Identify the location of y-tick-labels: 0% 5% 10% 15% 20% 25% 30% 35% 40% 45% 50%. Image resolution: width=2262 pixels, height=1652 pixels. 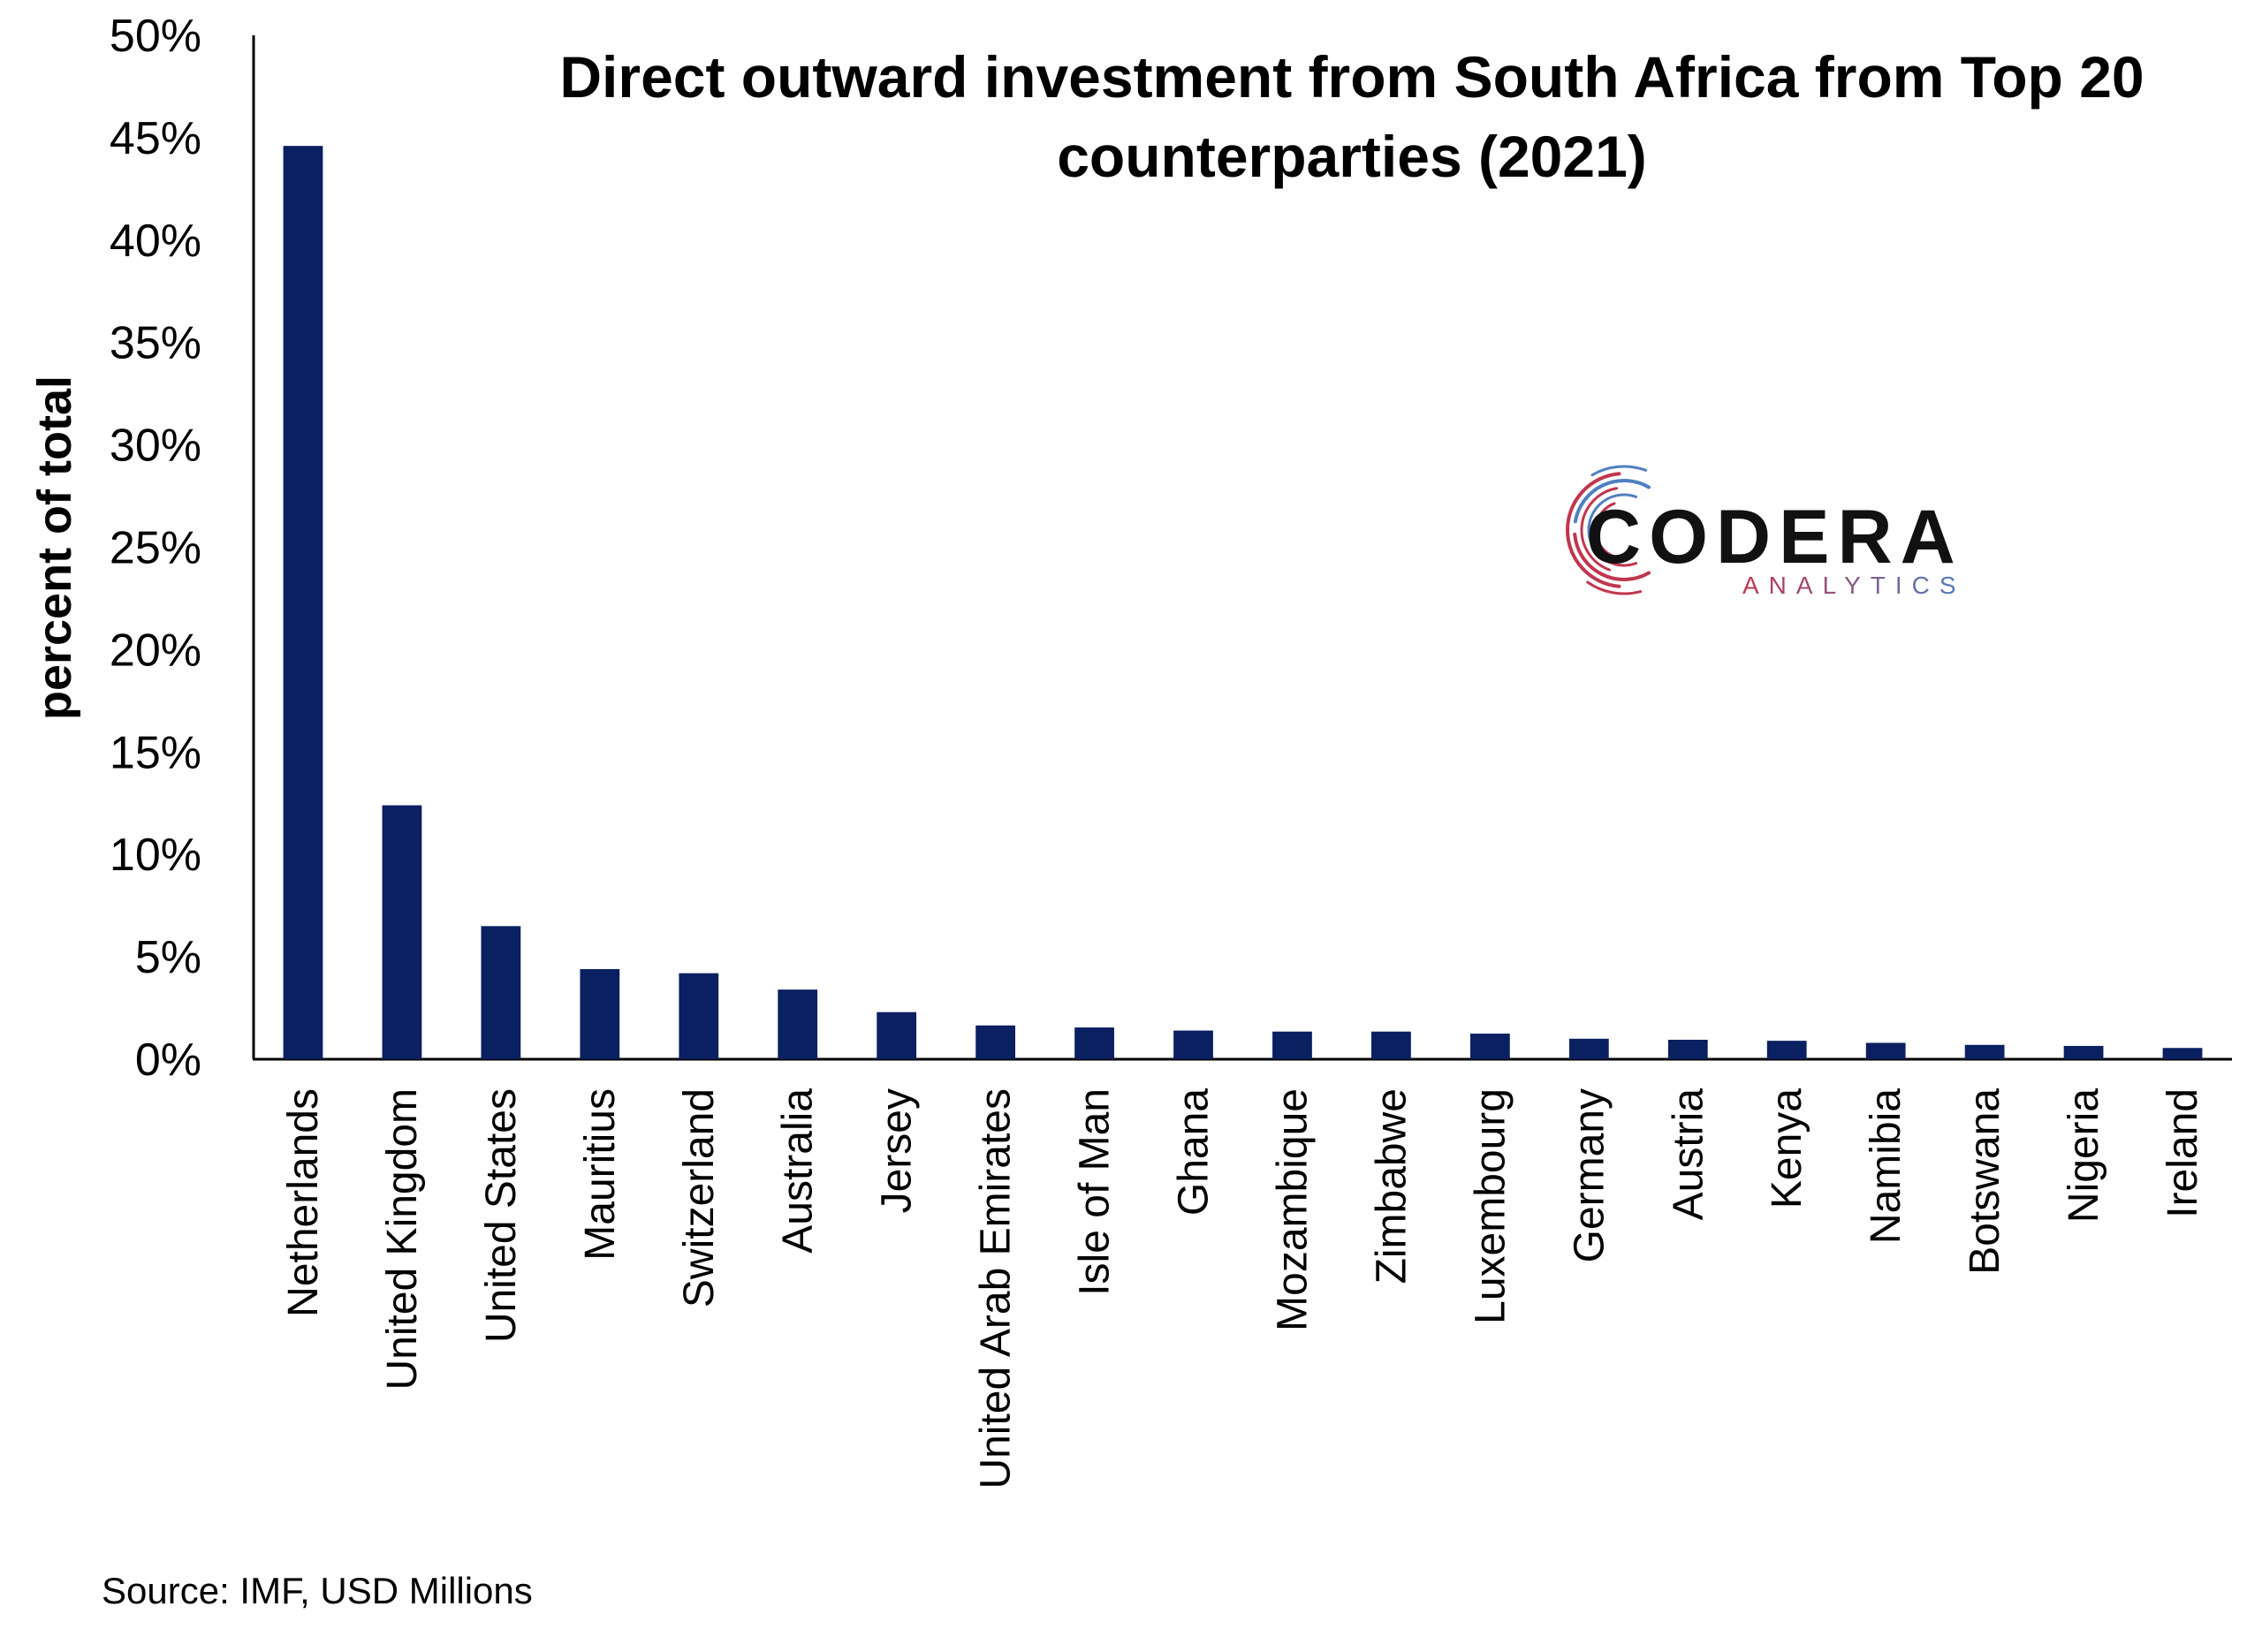
(155, 548).